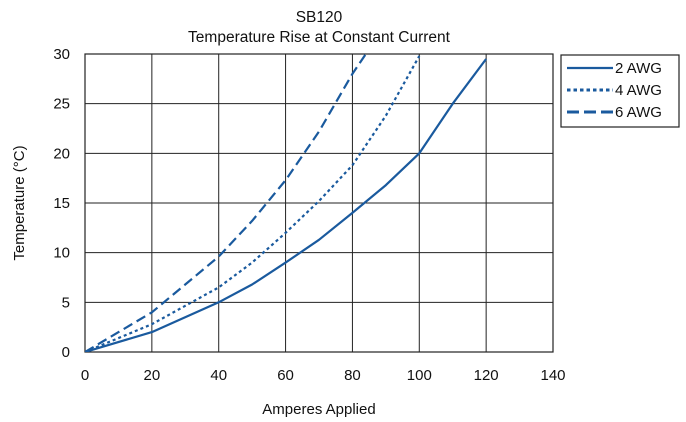 This screenshot has height=422, width=686. Describe the element at coordinates (319, 37) in the screenshot. I see `chart-subtitle: Temperature Rise at Constant Current` at that location.